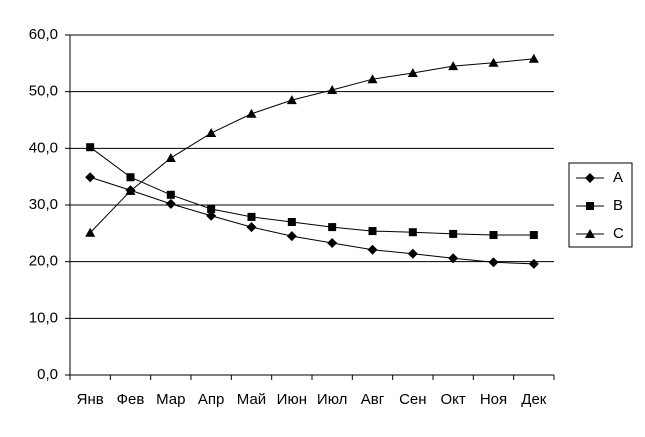 This screenshot has width=645, height=437. I want to click on x-tick-label: Сен, so click(412, 399).